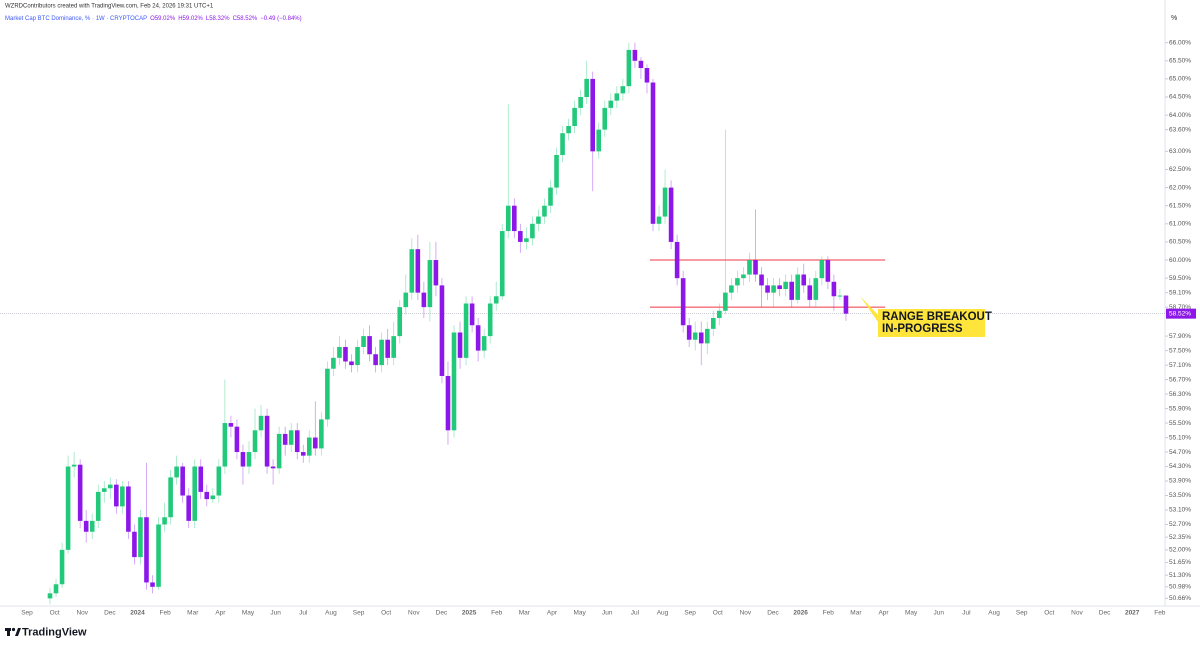  What do you see at coordinates (579, 613) in the screenshot?
I see `x-tick-label: May` at bounding box center [579, 613].